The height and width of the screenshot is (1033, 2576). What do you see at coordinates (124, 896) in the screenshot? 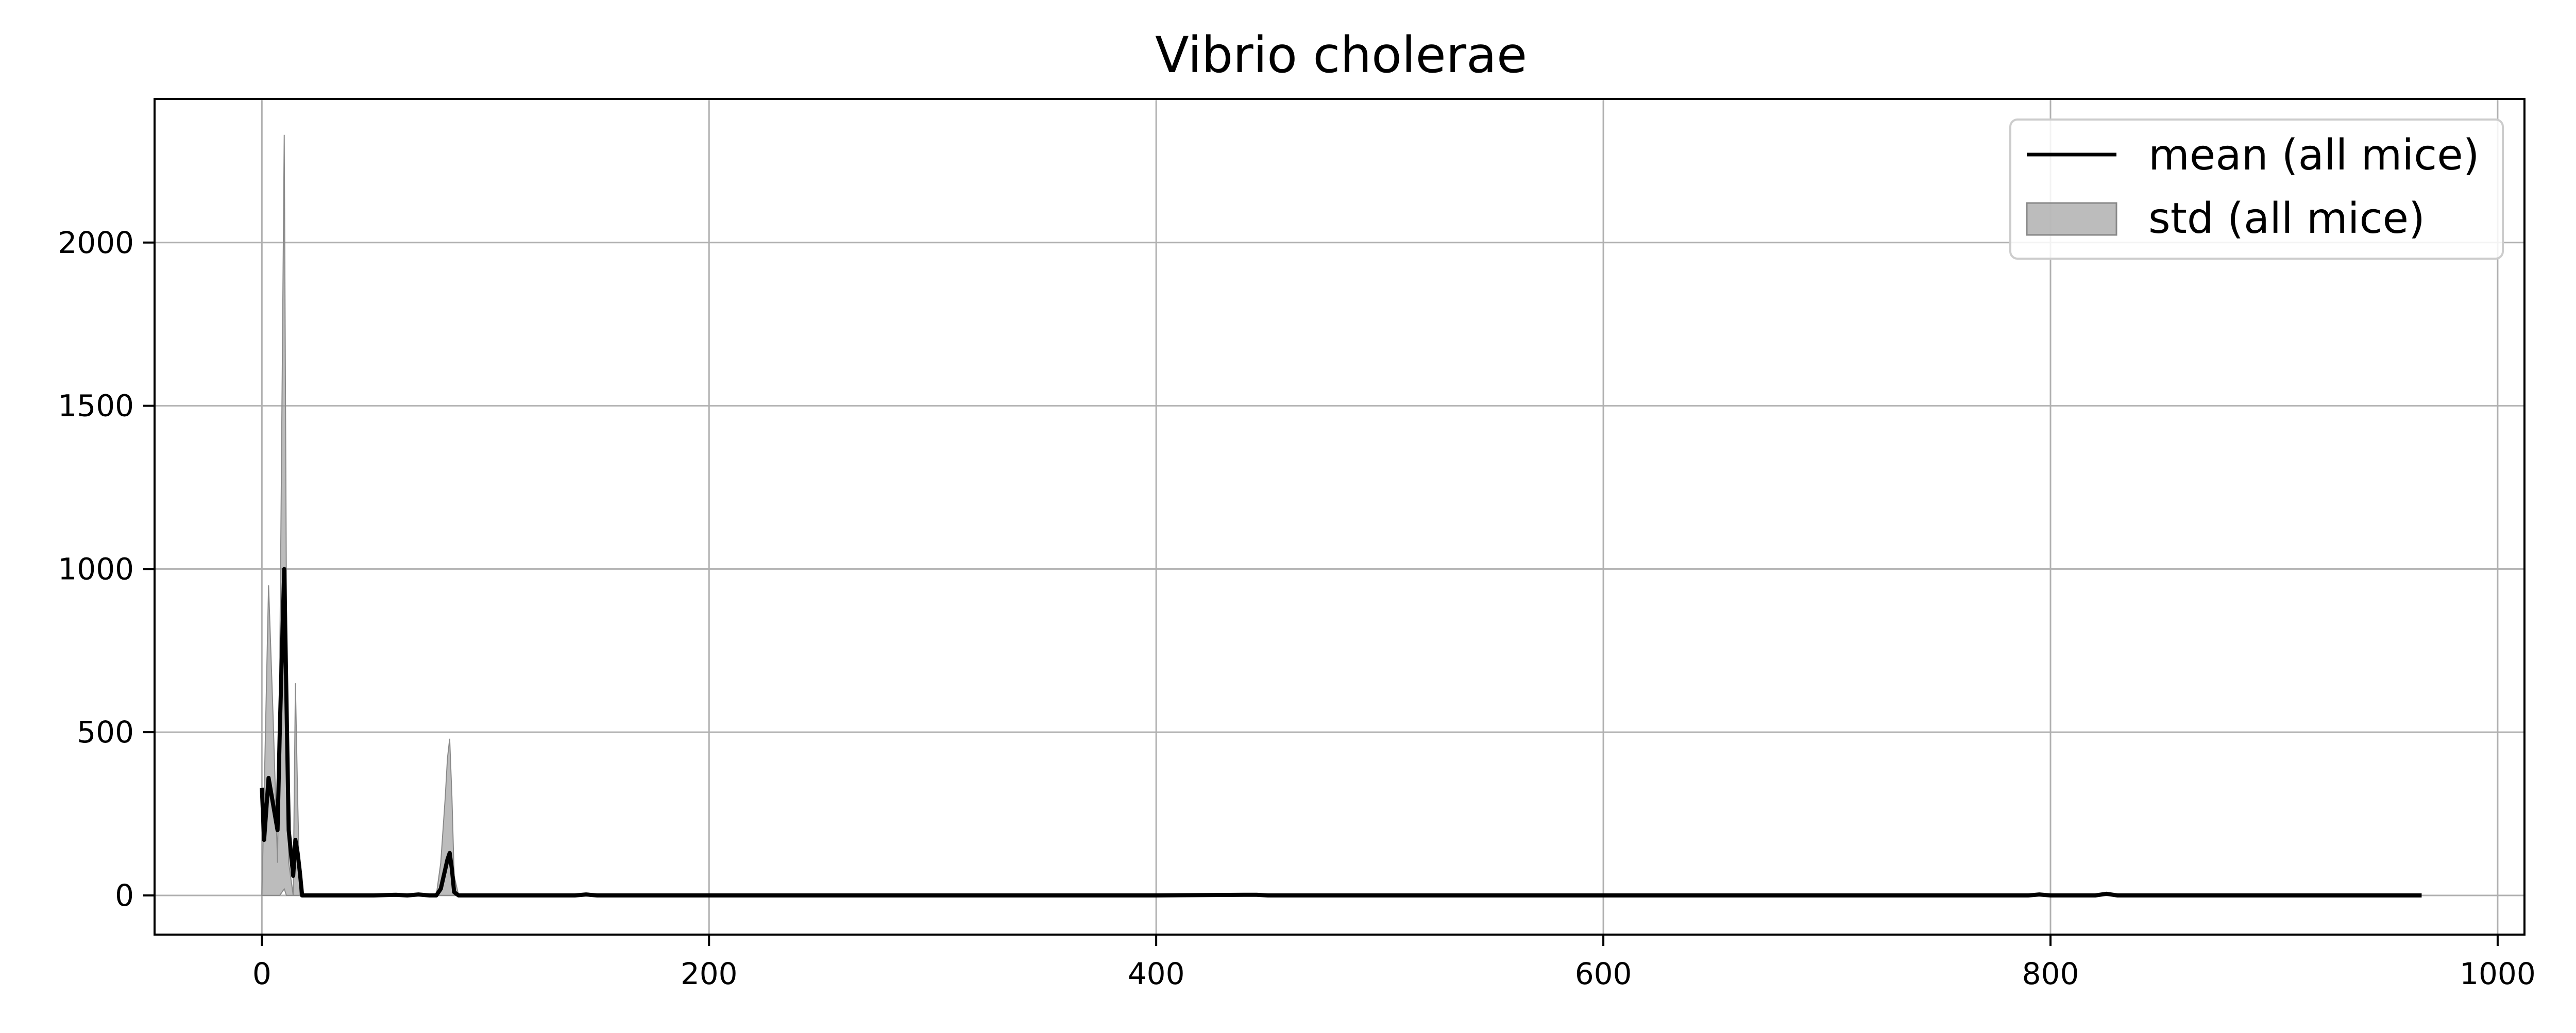
I see `y-tick-label: 0` at bounding box center [124, 896].